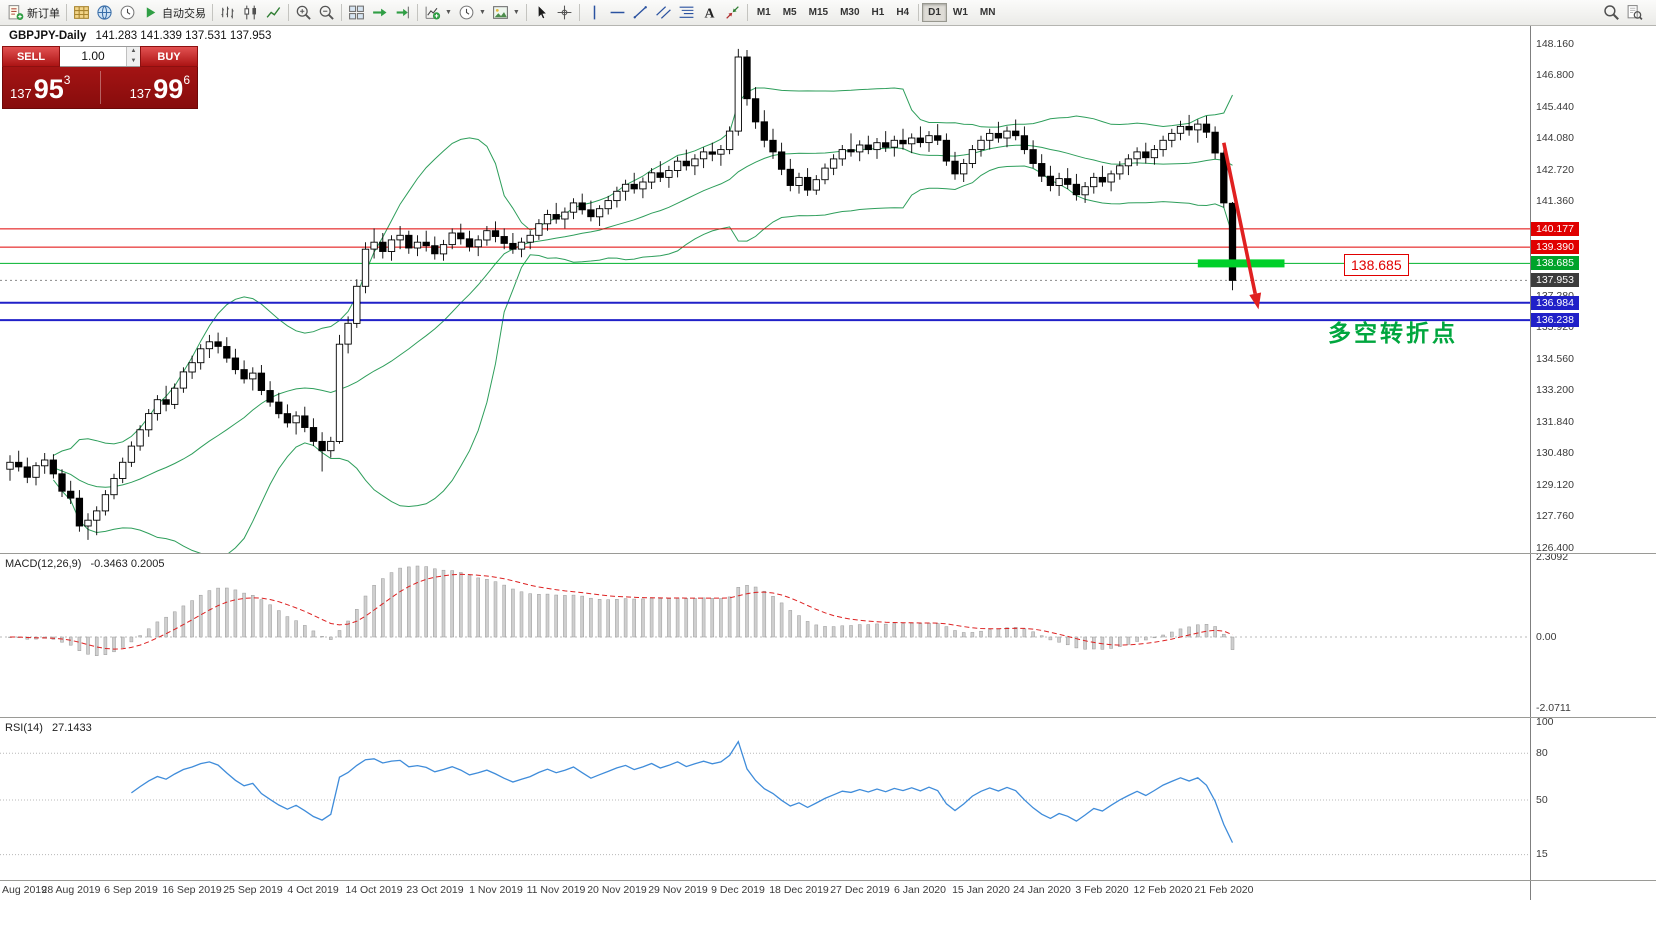 The height and width of the screenshot is (947, 1656). I want to click on axis-tick-label: 130.480, so click(1555, 453).